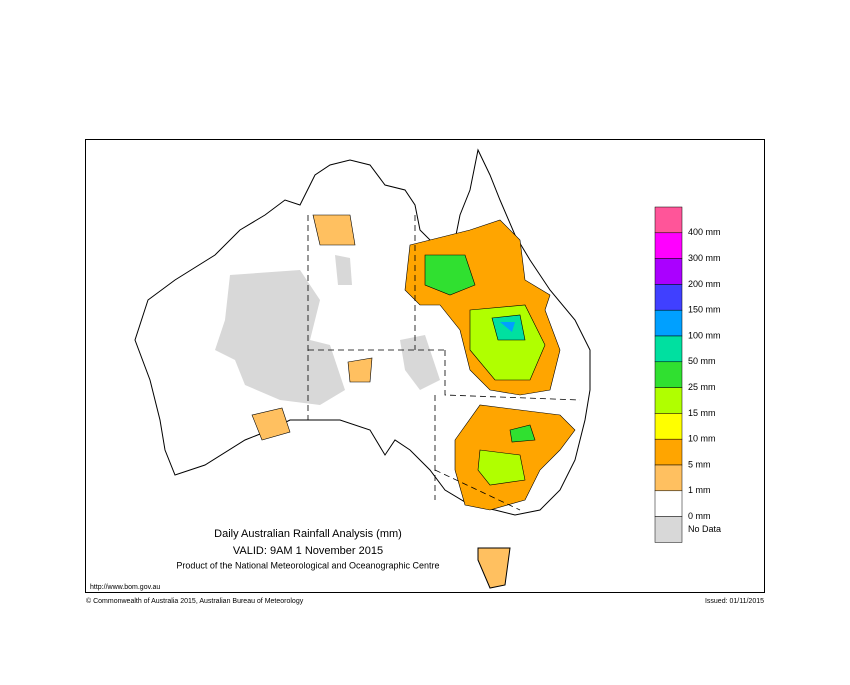 This screenshot has width=850, height=685. I want to click on legend-label: 0 mm, so click(699, 516).